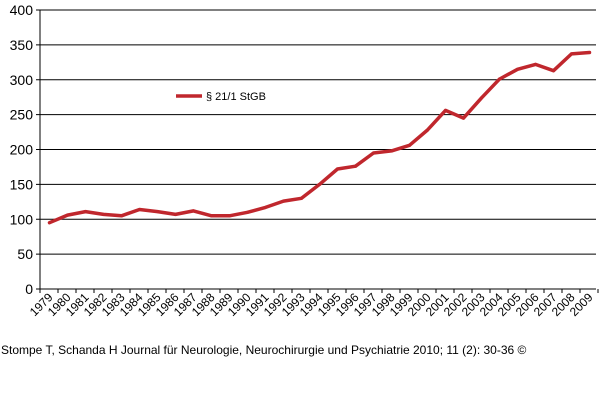 The height and width of the screenshot is (403, 600). What do you see at coordinates (236, 97) in the screenshot?
I see `legend-label: § 21/1 StGB` at bounding box center [236, 97].